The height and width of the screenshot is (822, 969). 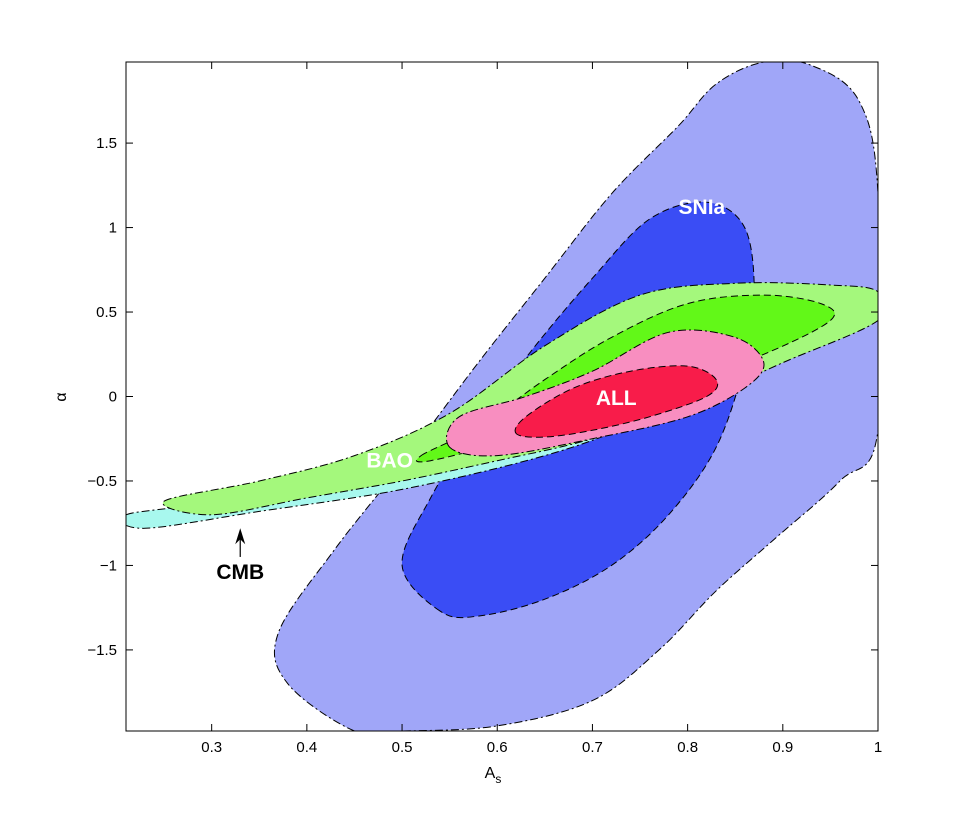 I want to click on y-tick-label: 0.5, so click(x=106, y=312).